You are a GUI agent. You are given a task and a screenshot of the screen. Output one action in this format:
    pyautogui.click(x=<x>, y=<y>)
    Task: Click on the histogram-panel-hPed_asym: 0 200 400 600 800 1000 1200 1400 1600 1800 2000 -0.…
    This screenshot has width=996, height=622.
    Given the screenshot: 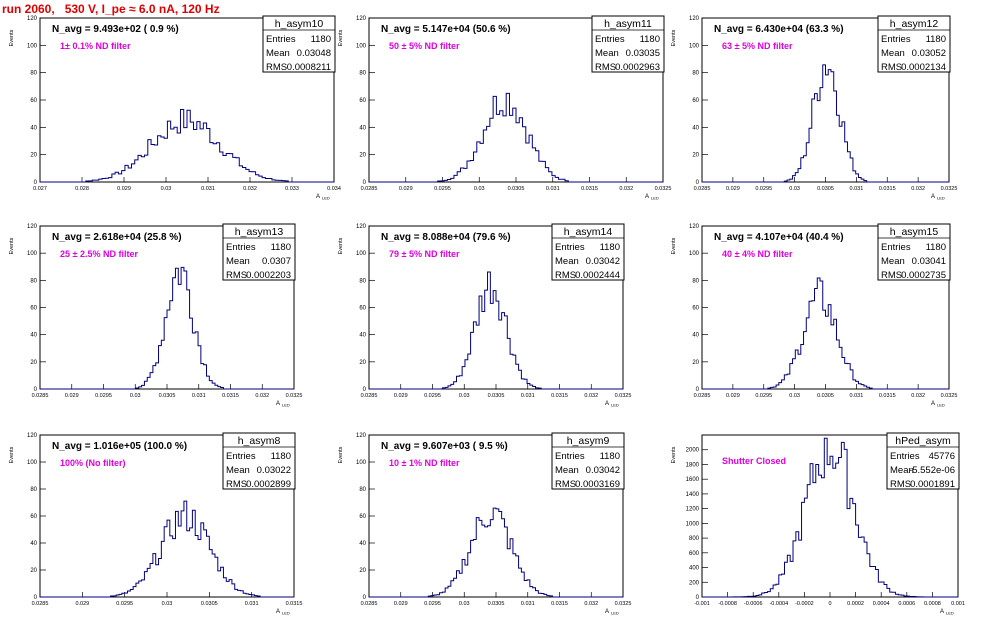 What is the action you would take?
    pyautogui.click(x=818, y=524)
    